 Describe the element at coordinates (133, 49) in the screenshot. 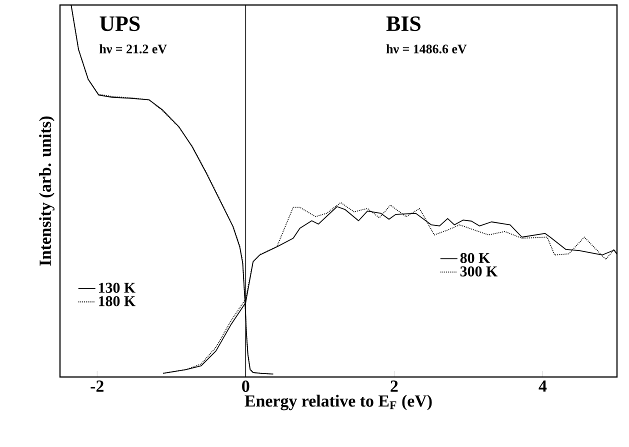

I see `annotation: hν = 21.2 eV` at that location.